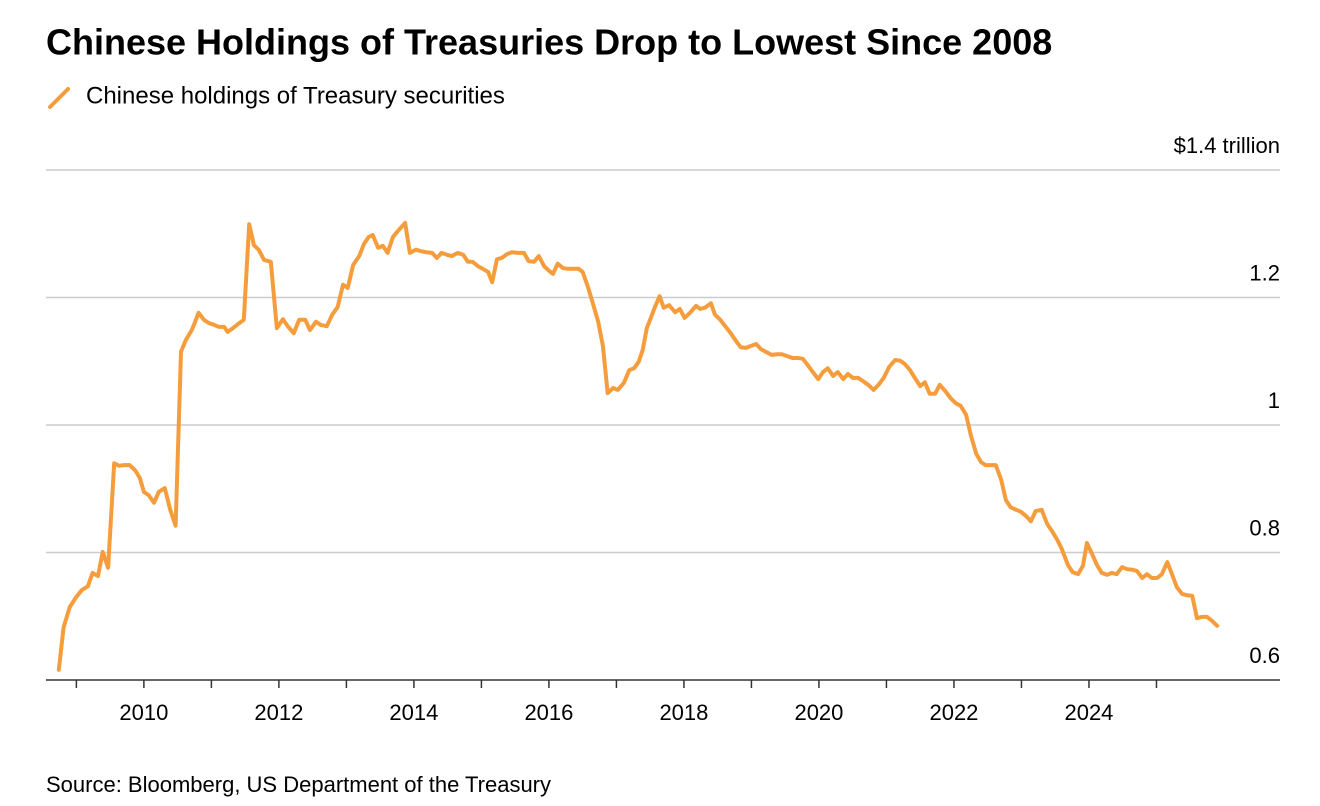  I want to click on y-tick-label: 0.6, so click(1264, 655).